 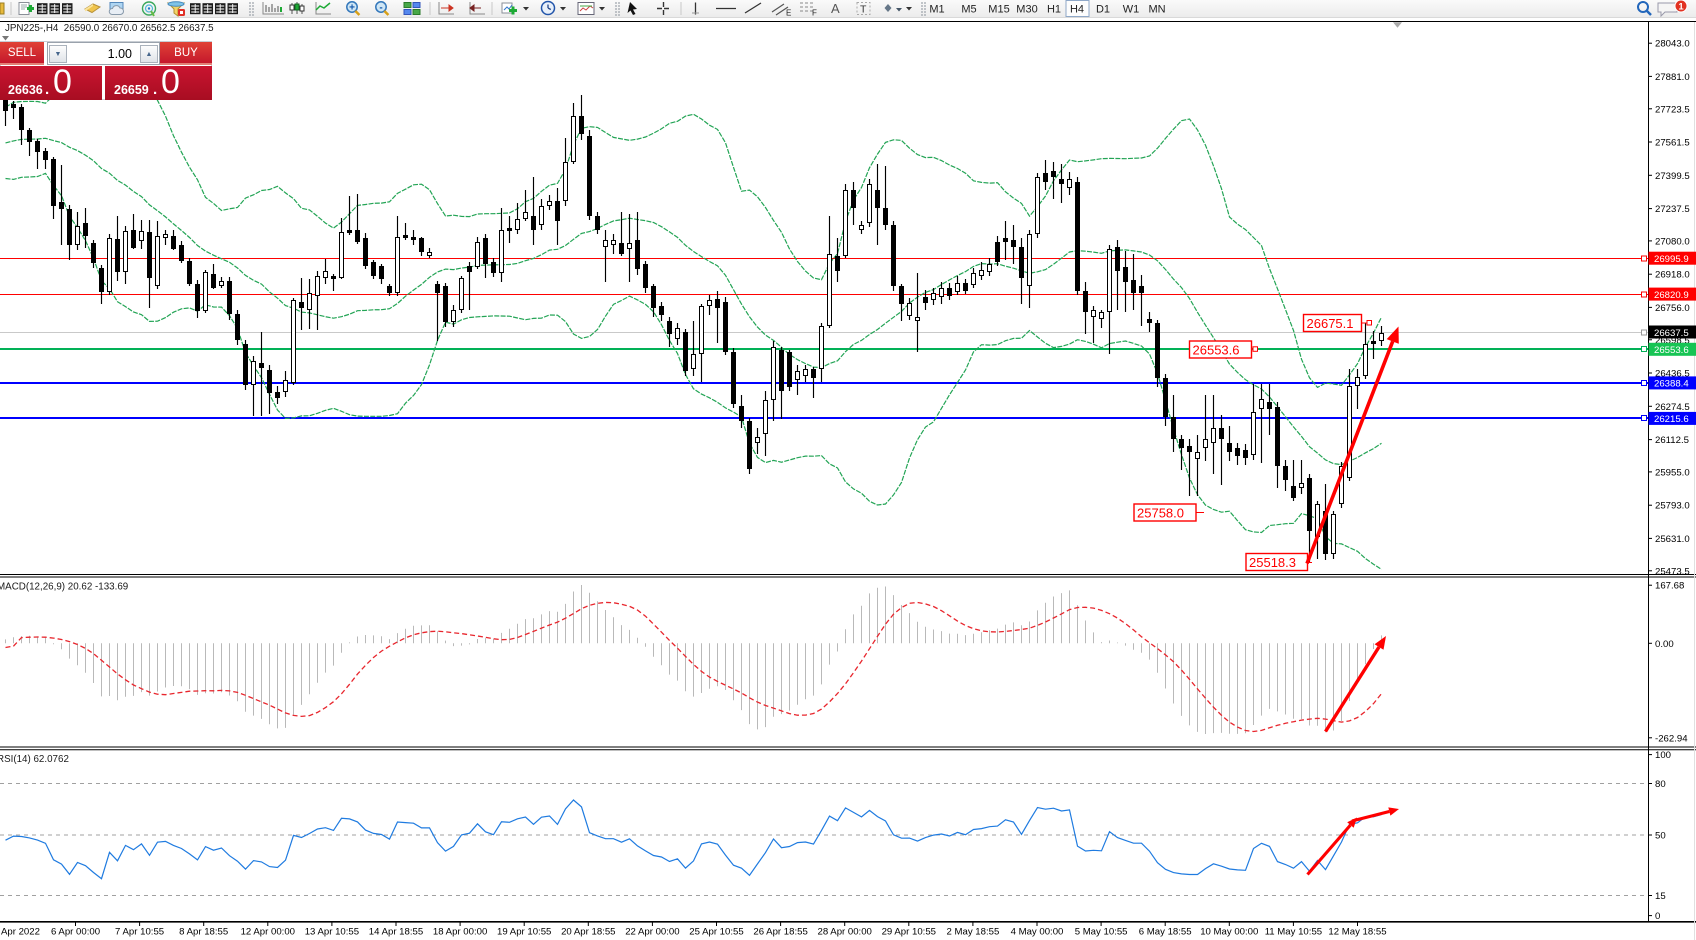 I want to click on svg-text: 18 Apr 00:00, so click(x=460, y=932).